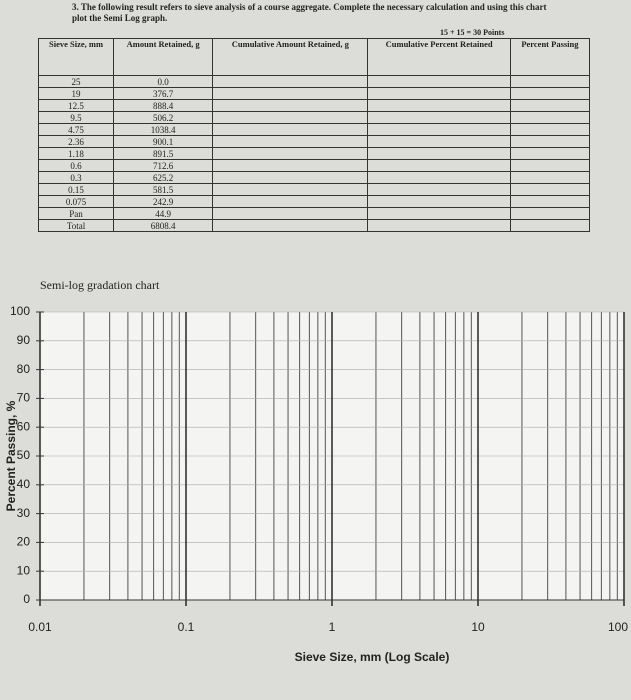 This screenshot has width=631, height=700. Describe the element at coordinates (100, 285) in the screenshot. I see `chart-title: Semi-log gradation chart` at that location.